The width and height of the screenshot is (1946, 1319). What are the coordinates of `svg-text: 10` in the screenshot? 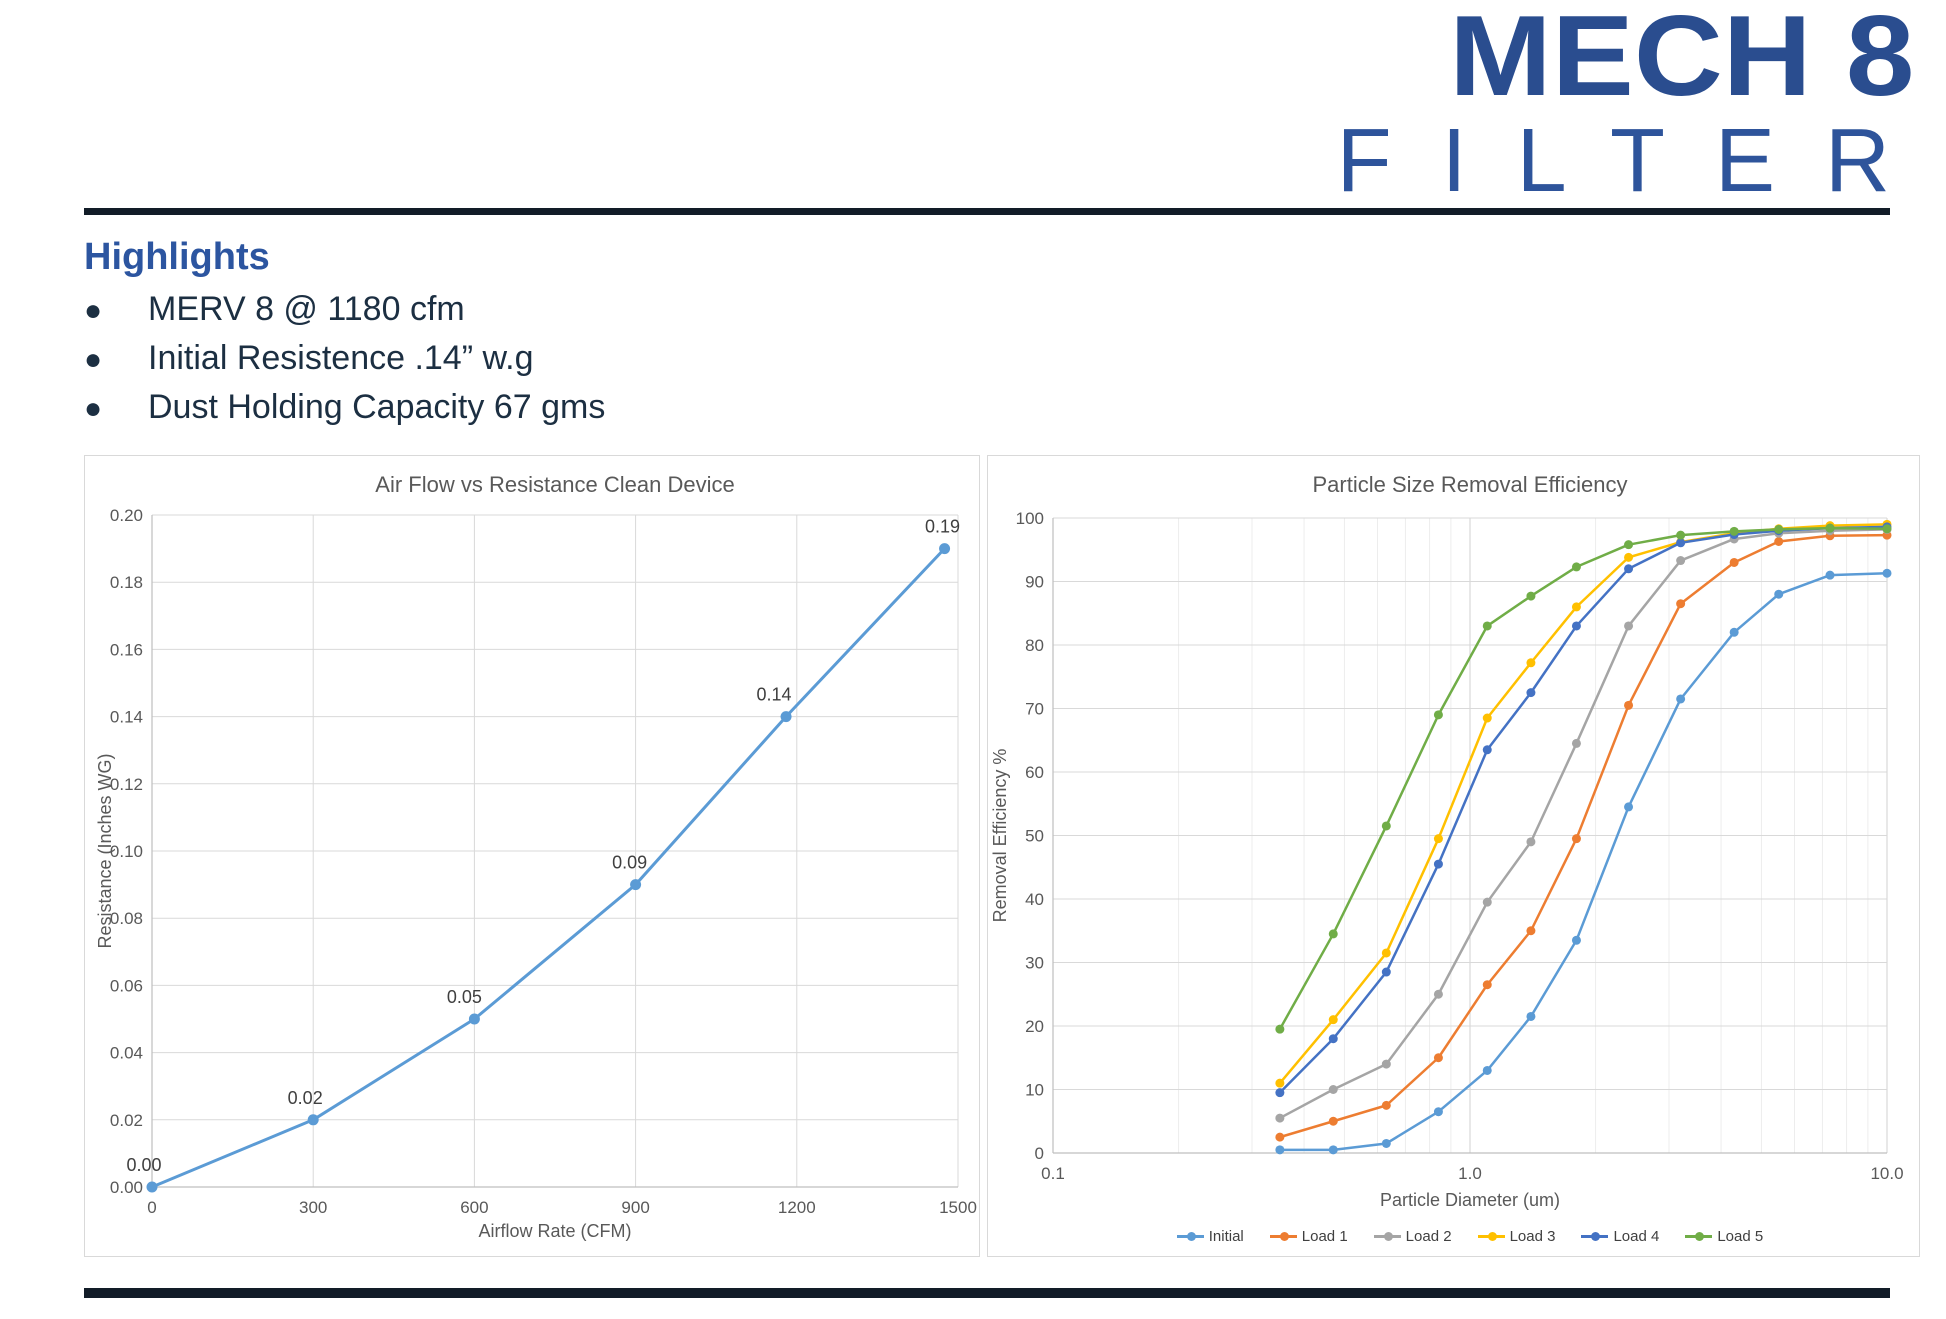 It's located at (1034, 1090).